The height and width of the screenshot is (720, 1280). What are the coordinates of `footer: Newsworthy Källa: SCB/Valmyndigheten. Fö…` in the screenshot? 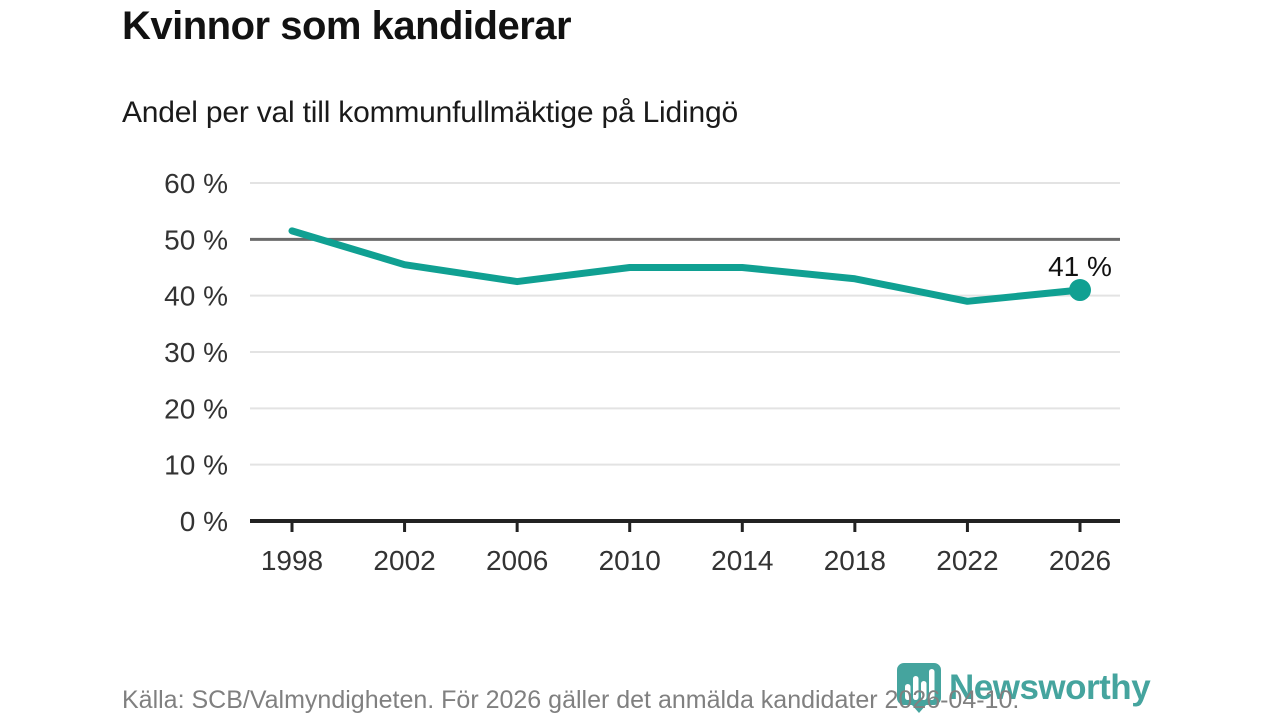 It's located at (640, 690).